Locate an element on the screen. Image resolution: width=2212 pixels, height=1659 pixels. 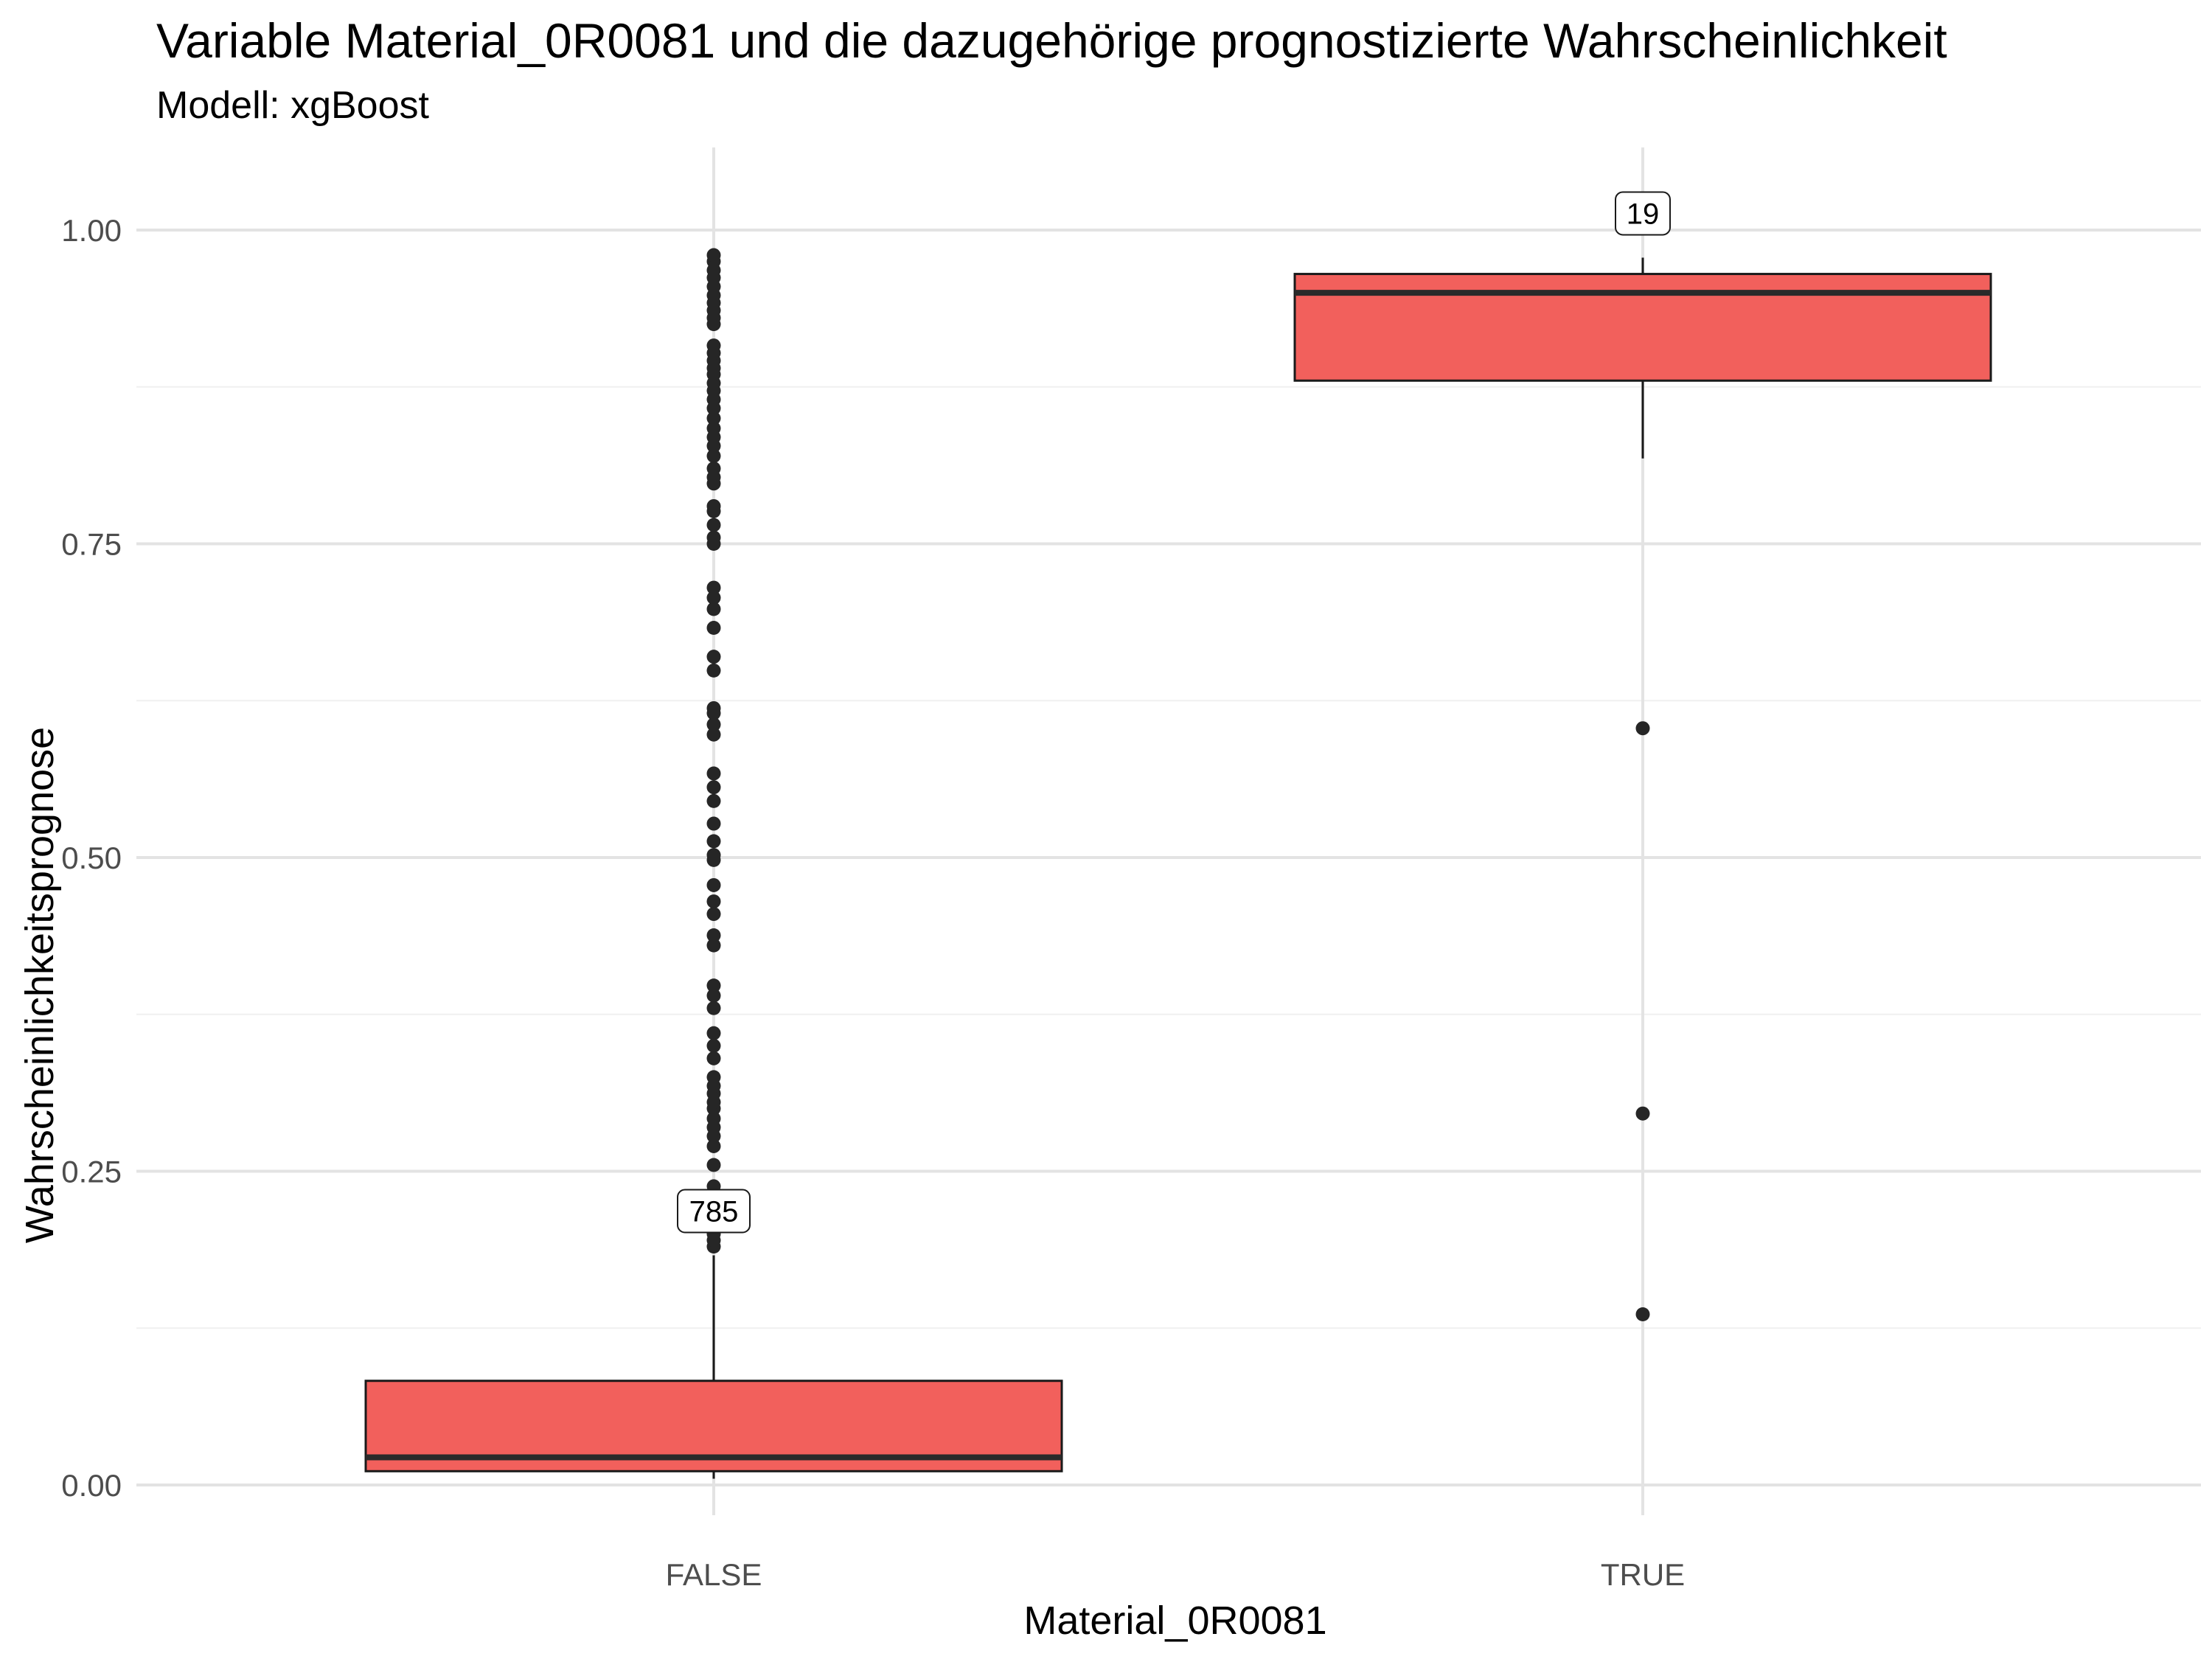
x-tick-label: FALSE is located at coordinates (714, 1574).